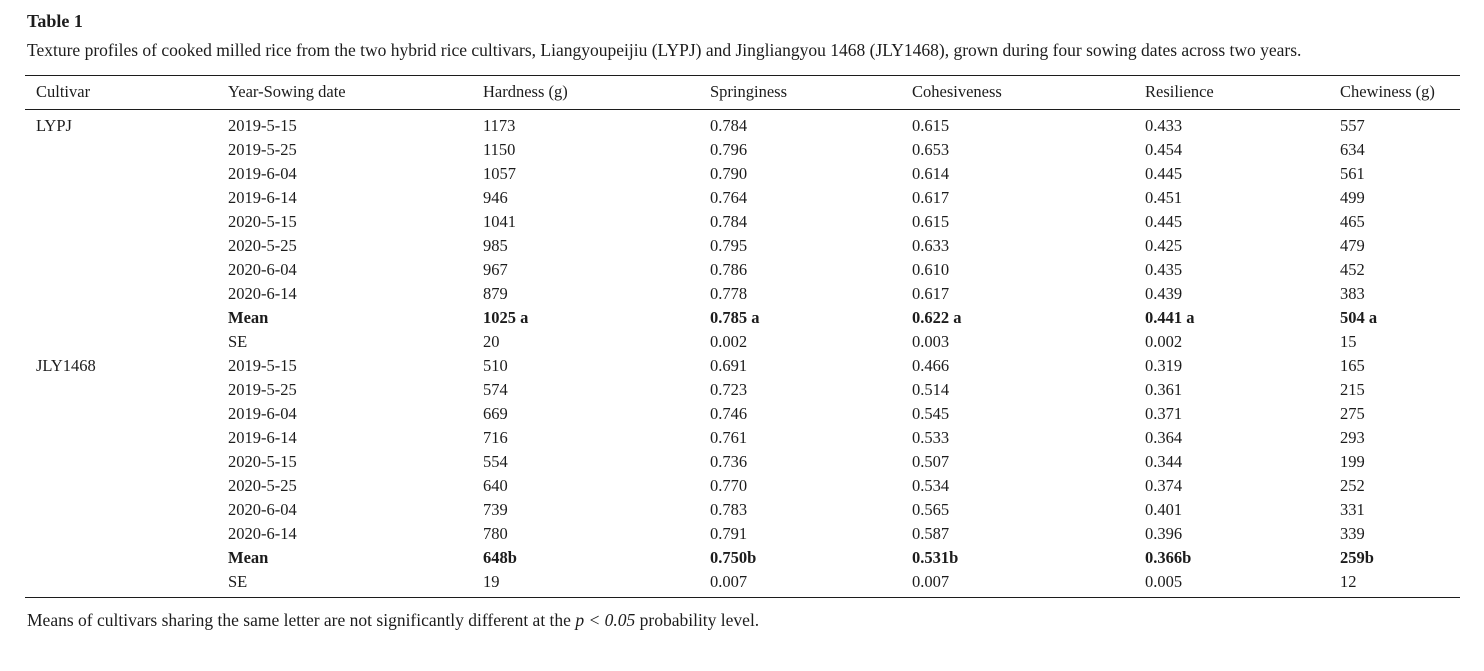  I want to click on cell-springiness: 0.783, so click(729, 509).